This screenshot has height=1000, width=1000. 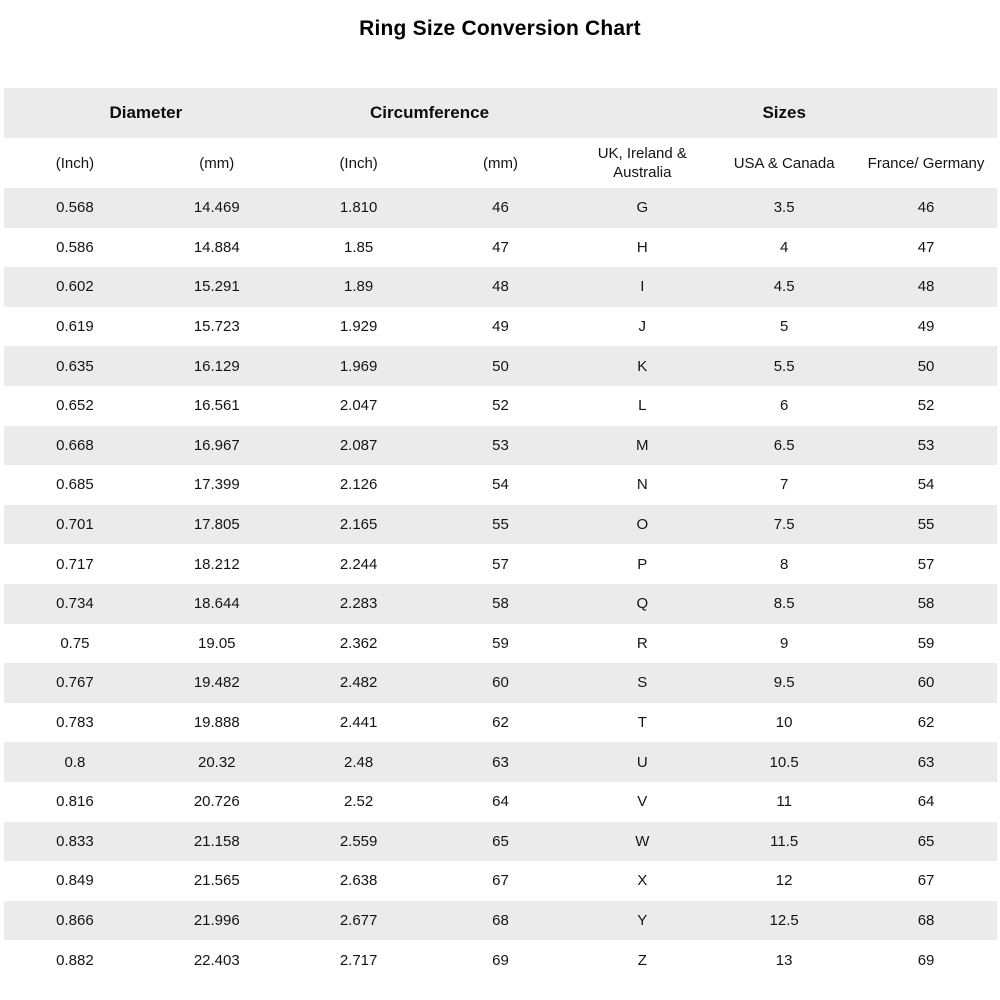 What do you see at coordinates (359, 802) in the screenshot?
I see `table-cell: 2.52` at bounding box center [359, 802].